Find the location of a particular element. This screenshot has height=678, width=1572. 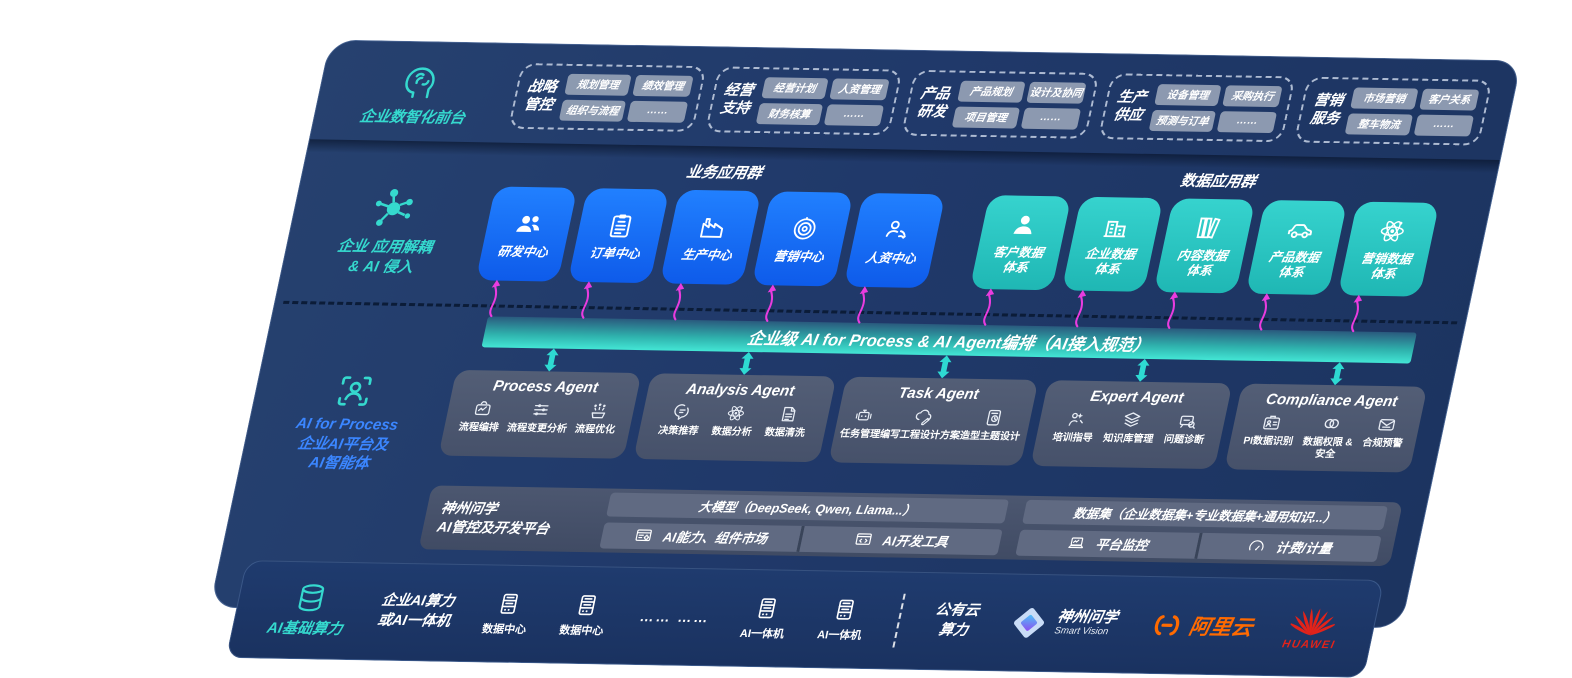

business-app-card-production: 生产中心 is located at coordinates (710, 237).